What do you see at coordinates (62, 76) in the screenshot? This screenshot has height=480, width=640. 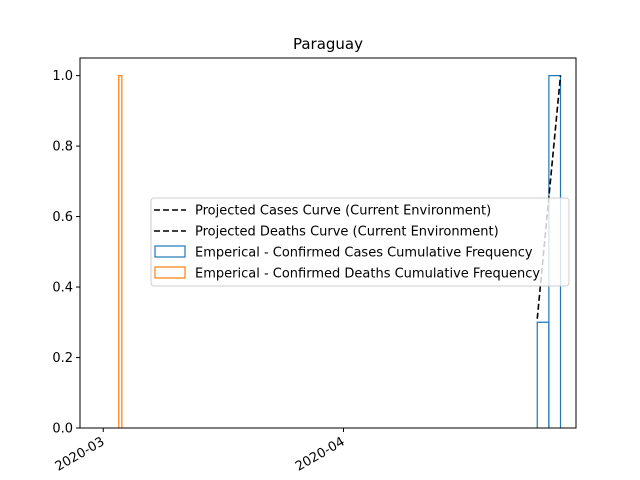 I see `y-tick-label-5: 1.0` at bounding box center [62, 76].